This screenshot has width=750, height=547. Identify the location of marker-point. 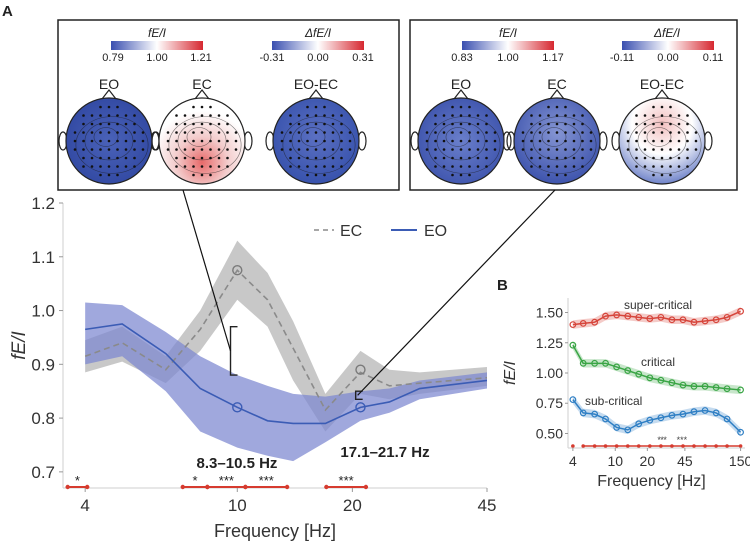
(360, 369).